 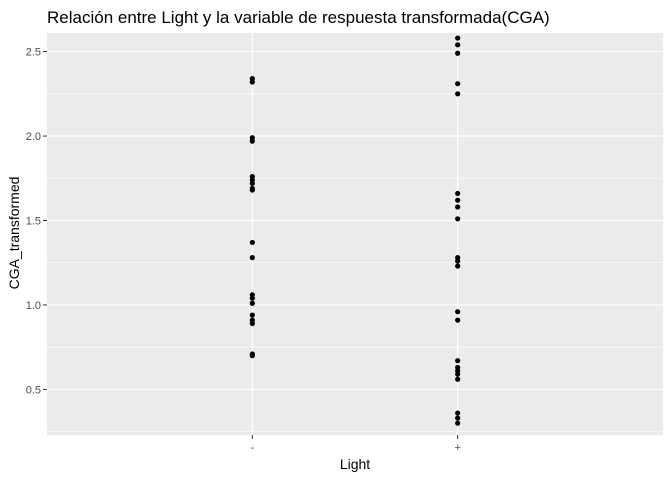 What do you see at coordinates (14, 233) in the screenshot?
I see `y-axis-title: CGA_transformed` at bounding box center [14, 233].